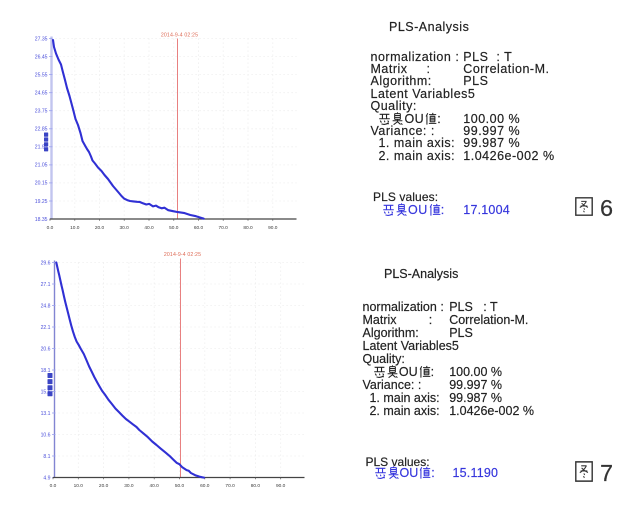 This screenshot has height=512, width=628. I want to click on svg-text: 27.35, so click(41, 39).